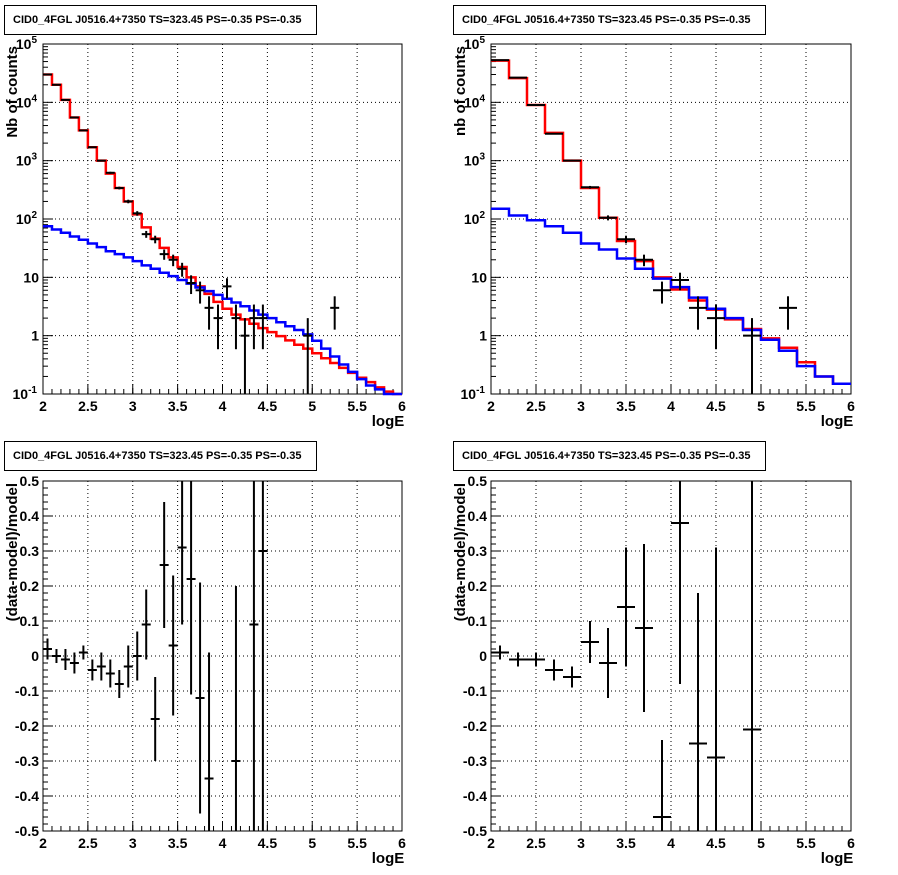 This screenshot has height=875, width=898. Describe the element at coordinates (27, 101) in the screenshot. I see `pad1-ytick-label: 10⁴` at that location.